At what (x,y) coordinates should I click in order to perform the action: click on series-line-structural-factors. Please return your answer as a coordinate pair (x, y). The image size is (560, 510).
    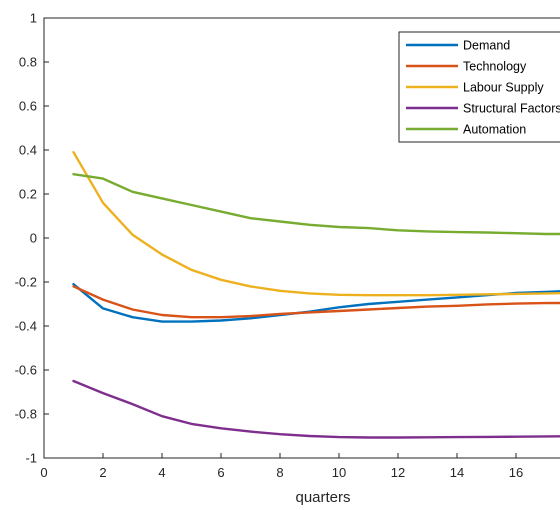
    Looking at the image, I should click on (316, 409).